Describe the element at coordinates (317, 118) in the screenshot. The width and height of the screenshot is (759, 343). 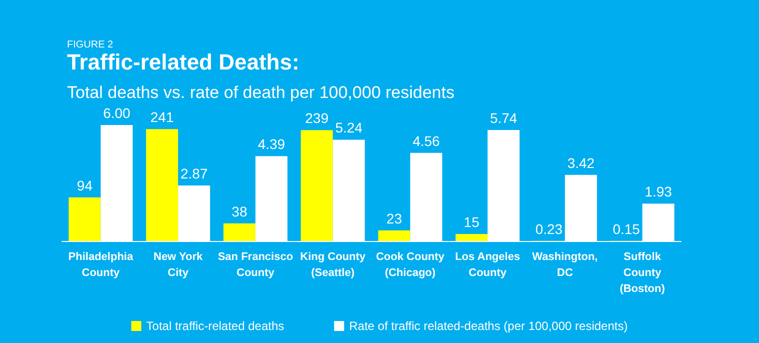
I see `data-label: 239` at that location.